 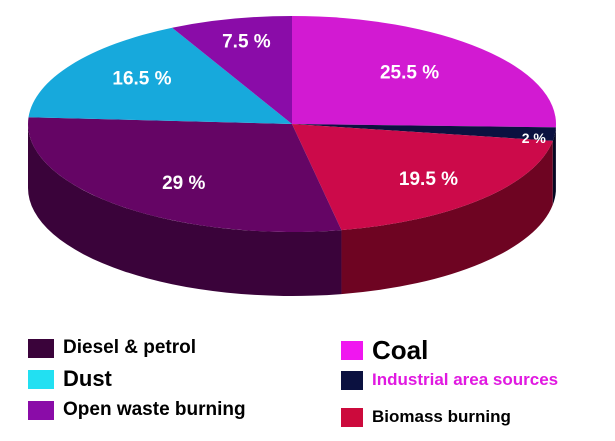 I want to click on pie-slice-dust, so click(x=160, y=76).